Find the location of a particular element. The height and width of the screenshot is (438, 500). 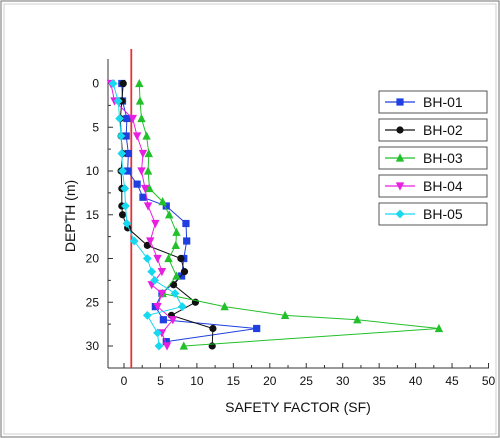

legend-label: BH-03 is located at coordinates (443, 158).